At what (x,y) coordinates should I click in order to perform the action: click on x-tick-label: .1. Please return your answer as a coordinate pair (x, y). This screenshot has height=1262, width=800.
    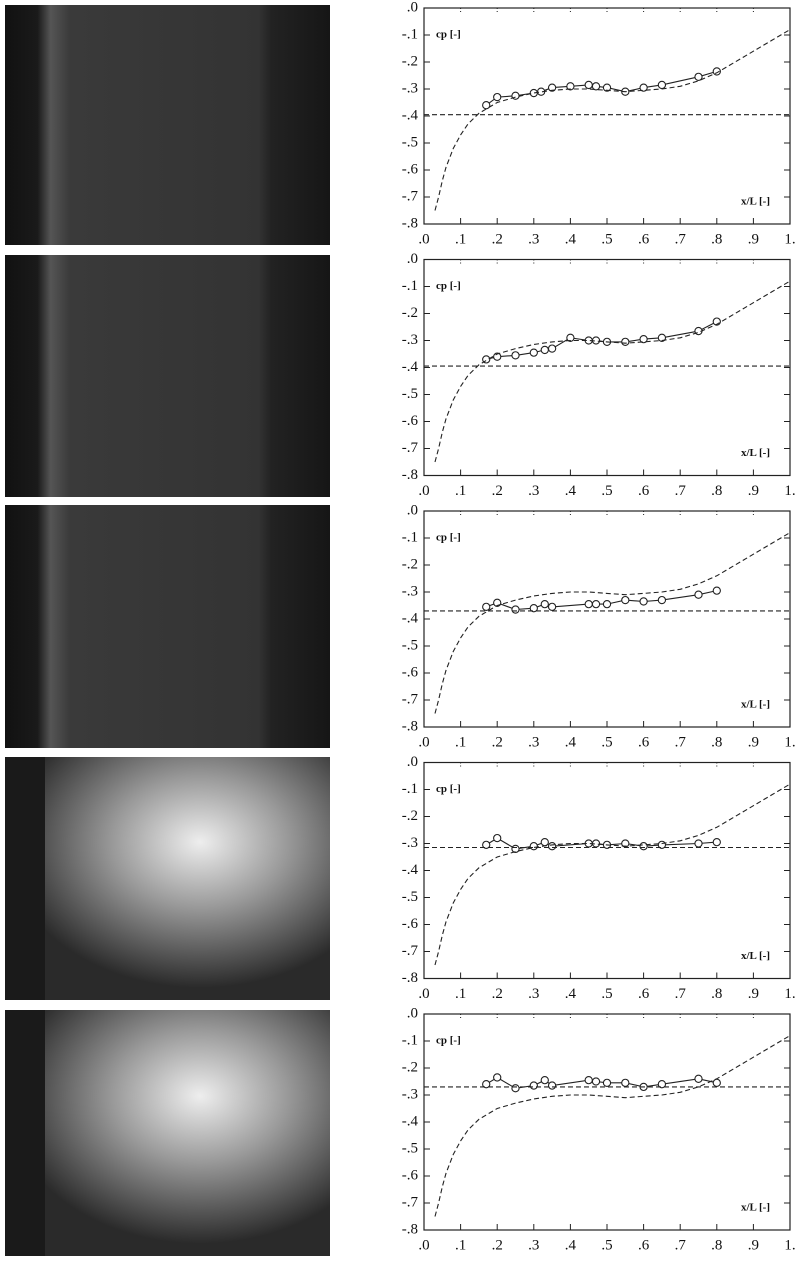
    Looking at the image, I should click on (460, 994).